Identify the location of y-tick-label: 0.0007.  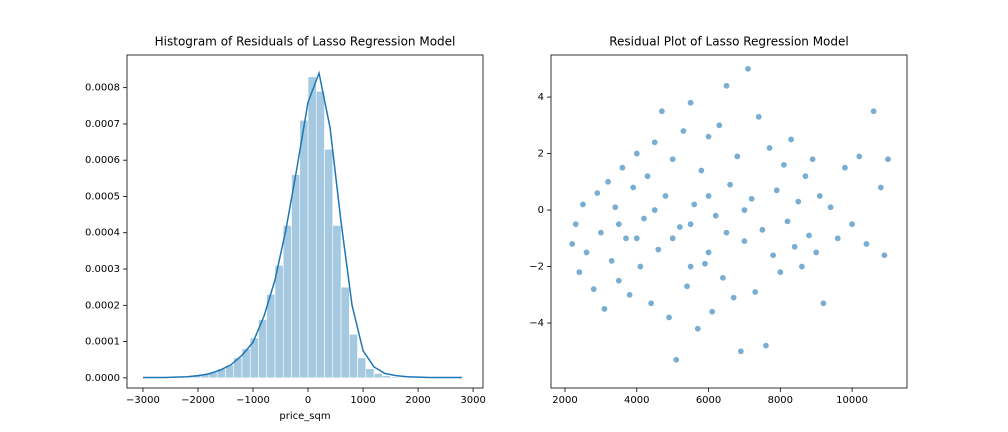
(102, 124).